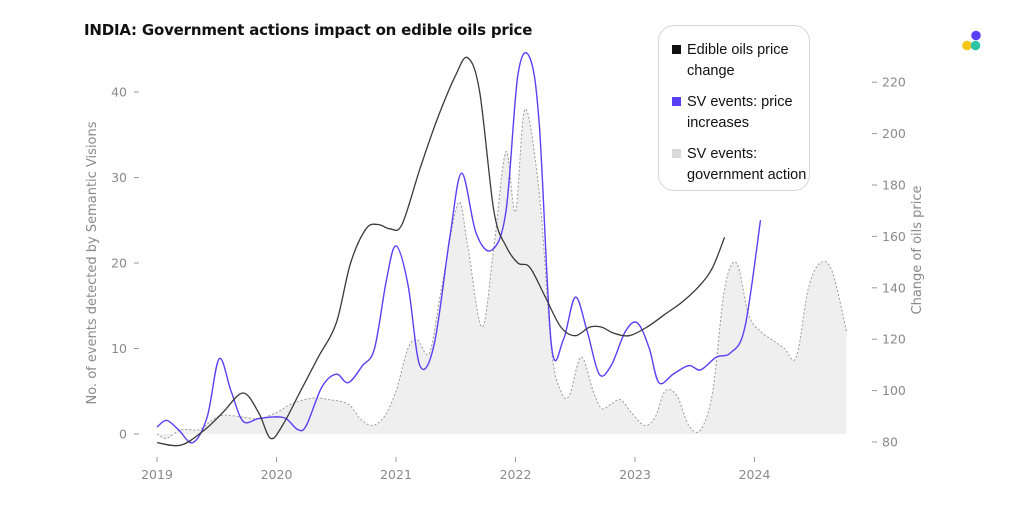  Describe the element at coordinates (967, 45) in the screenshot. I see `logo-dot-yellow` at that location.